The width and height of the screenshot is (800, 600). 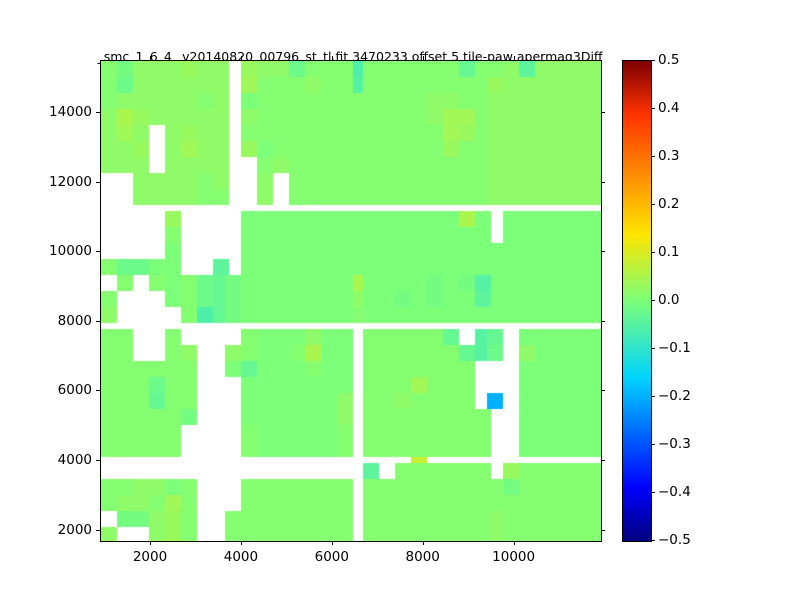 I want to click on x-tick-label: 8000, so click(x=422, y=557).